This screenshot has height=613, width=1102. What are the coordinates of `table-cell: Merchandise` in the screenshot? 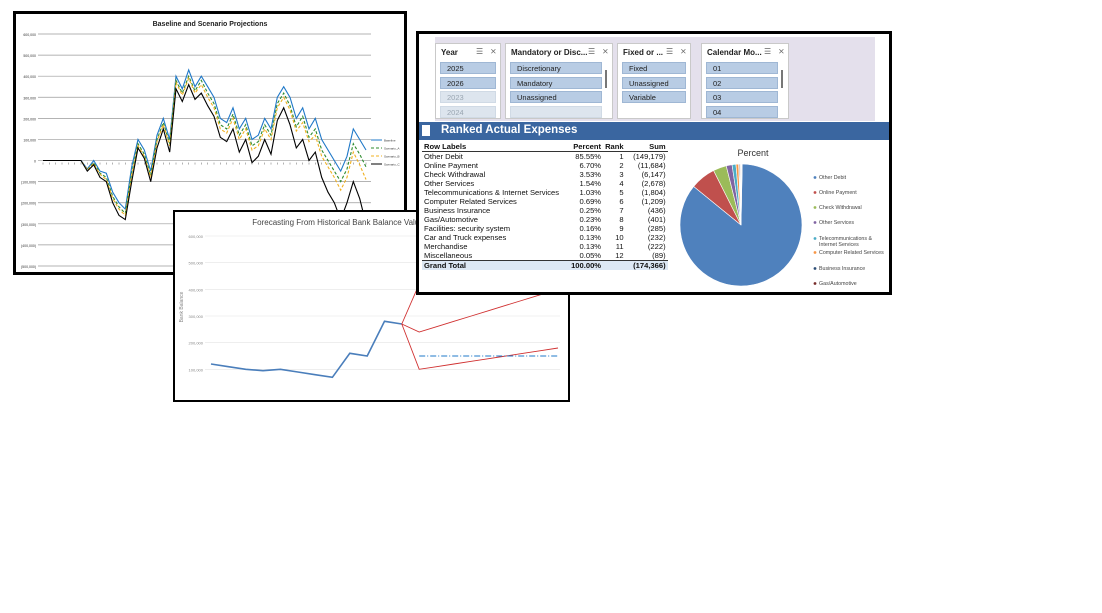 It's located at (446, 246).